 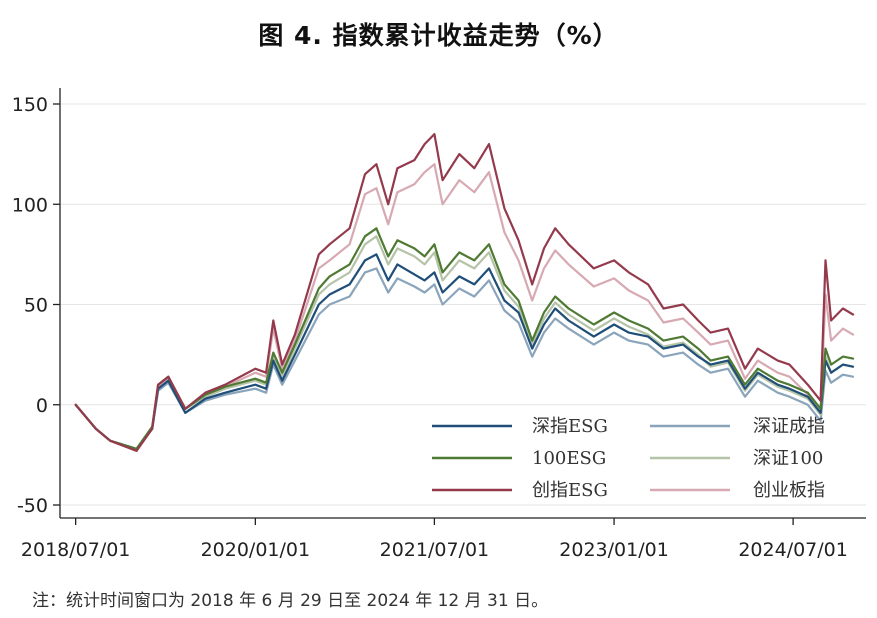 I want to click on x-tick-label: 2021/07/01, so click(x=435, y=550).